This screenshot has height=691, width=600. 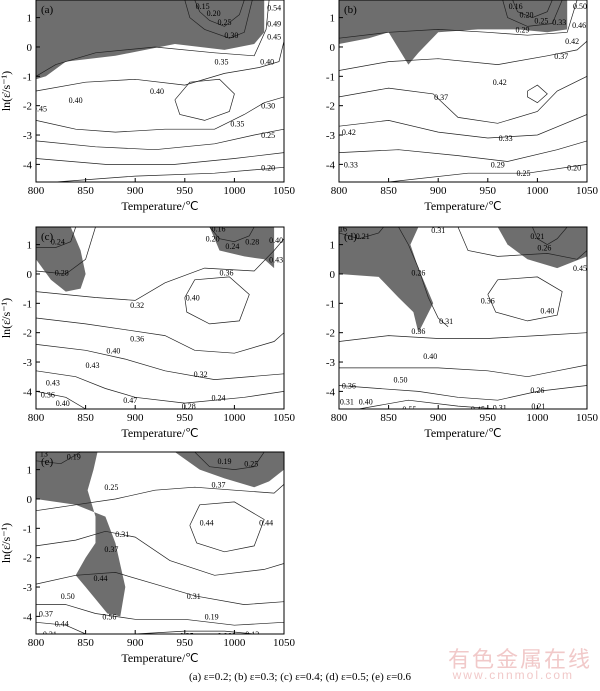 What do you see at coordinates (572, 41) in the screenshot?
I see `contour-label: 0.42` at bounding box center [572, 41].